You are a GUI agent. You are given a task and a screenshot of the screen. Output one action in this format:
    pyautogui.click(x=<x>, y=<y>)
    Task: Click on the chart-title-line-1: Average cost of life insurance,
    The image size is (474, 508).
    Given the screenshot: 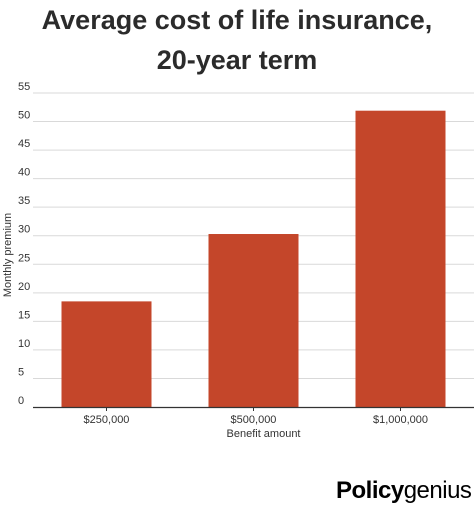 What is the action you would take?
    pyautogui.click(x=237, y=20)
    